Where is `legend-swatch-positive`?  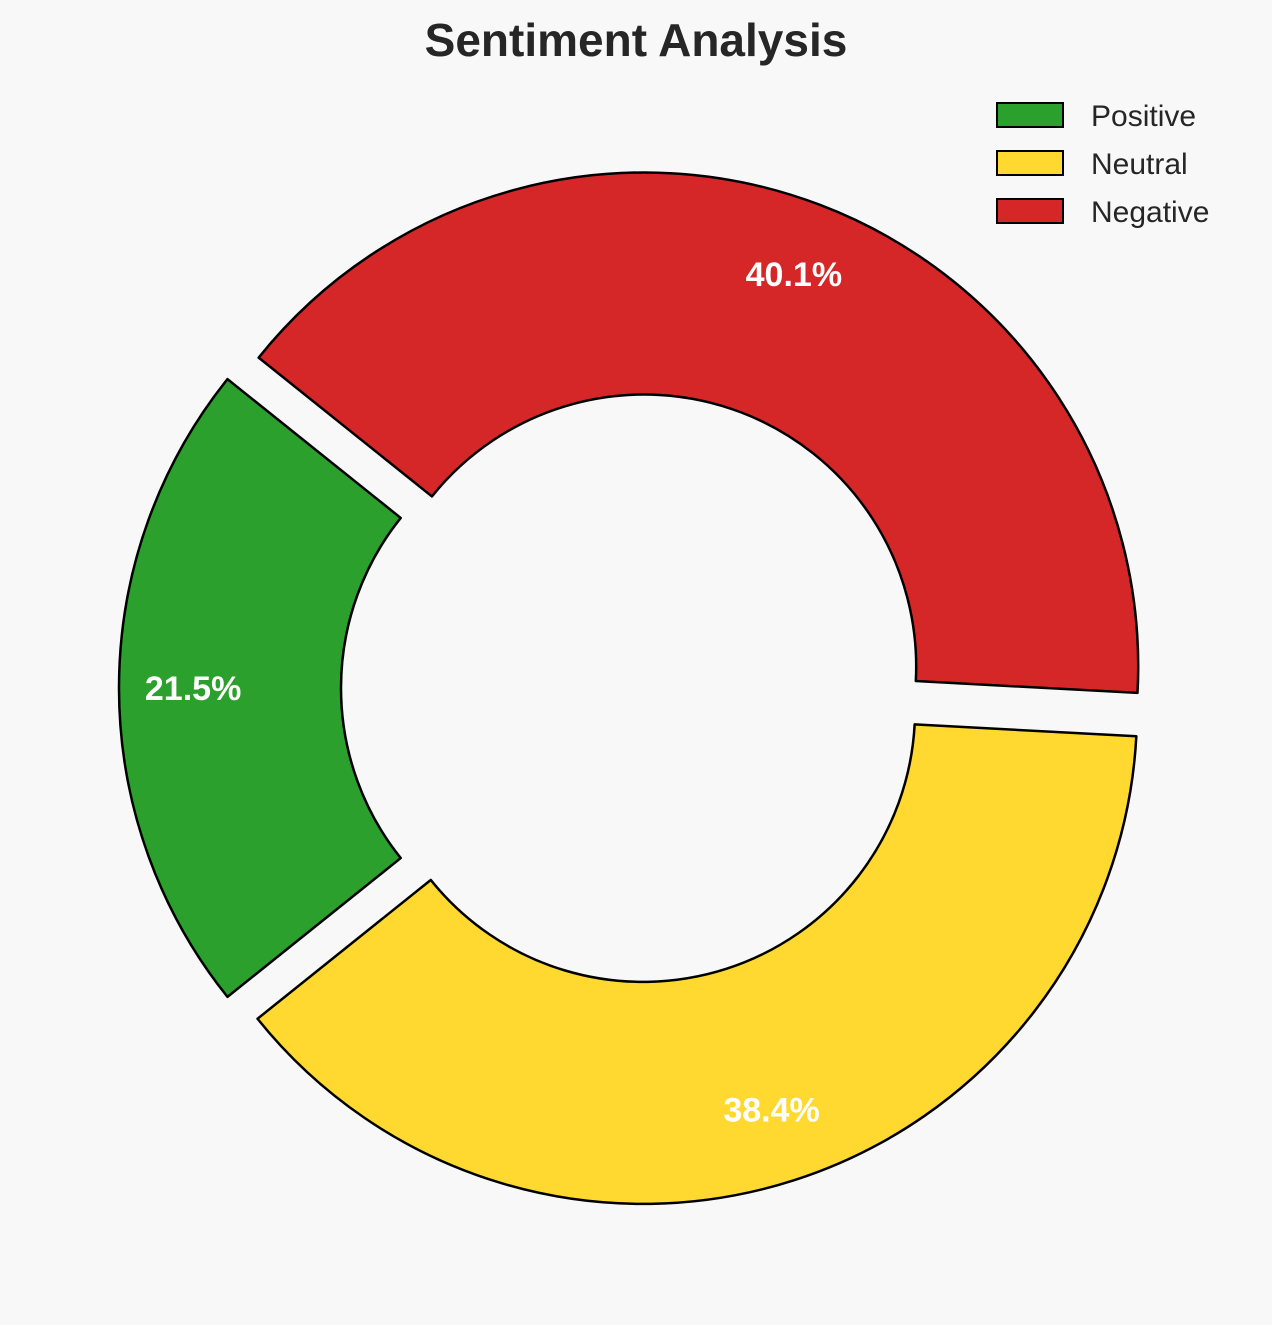 legend-swatch-positive is located at coordinates (1030, 115).